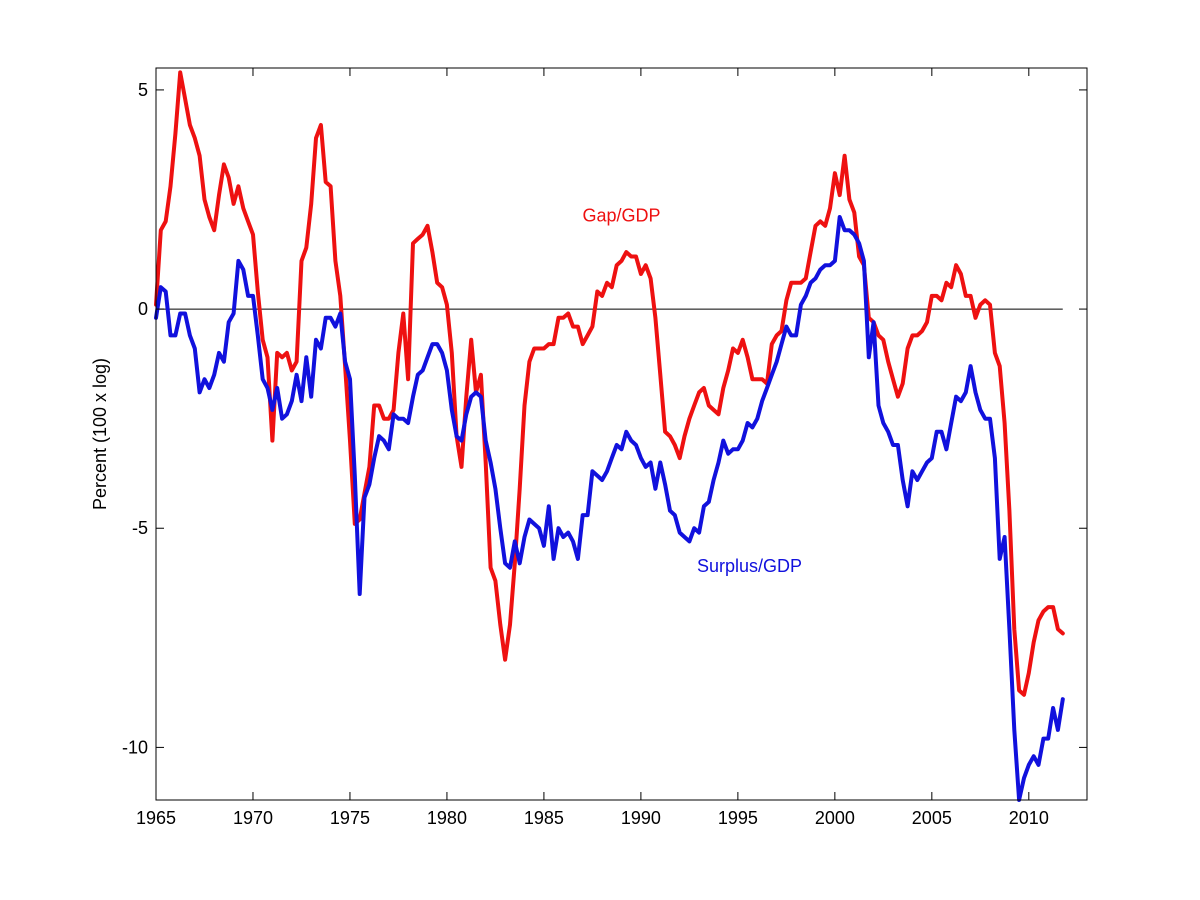 This screenshot has height=900, width=1200. What do you see at coordinates (143, 309) in the screenshot?
I see `y-tick-label: 0` at bounding box center [143, 309].